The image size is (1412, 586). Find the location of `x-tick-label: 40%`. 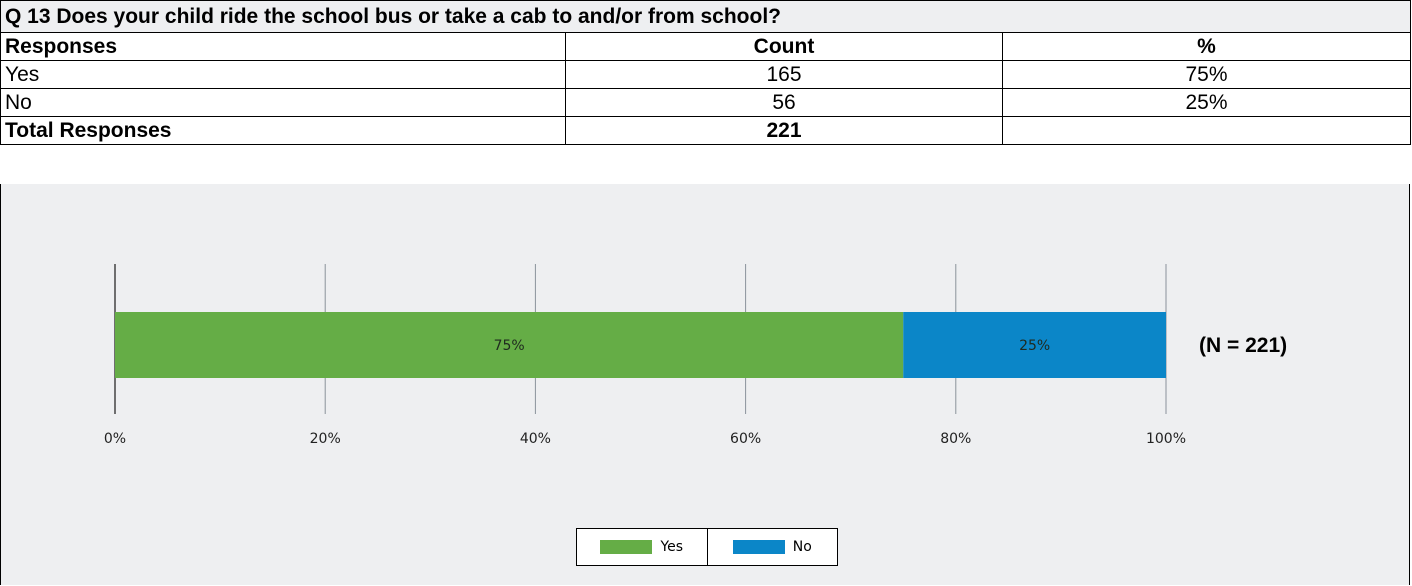

x-tick-label: 40% is located at coordinates (535, 439).